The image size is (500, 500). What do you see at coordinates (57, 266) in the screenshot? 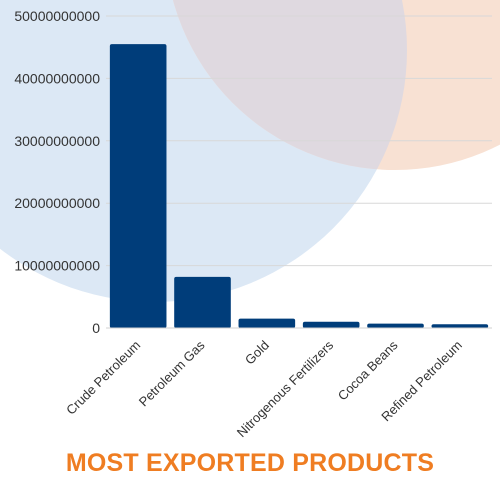
I see `y-tick-label: 10000000000` at bounding box center [57, 266].